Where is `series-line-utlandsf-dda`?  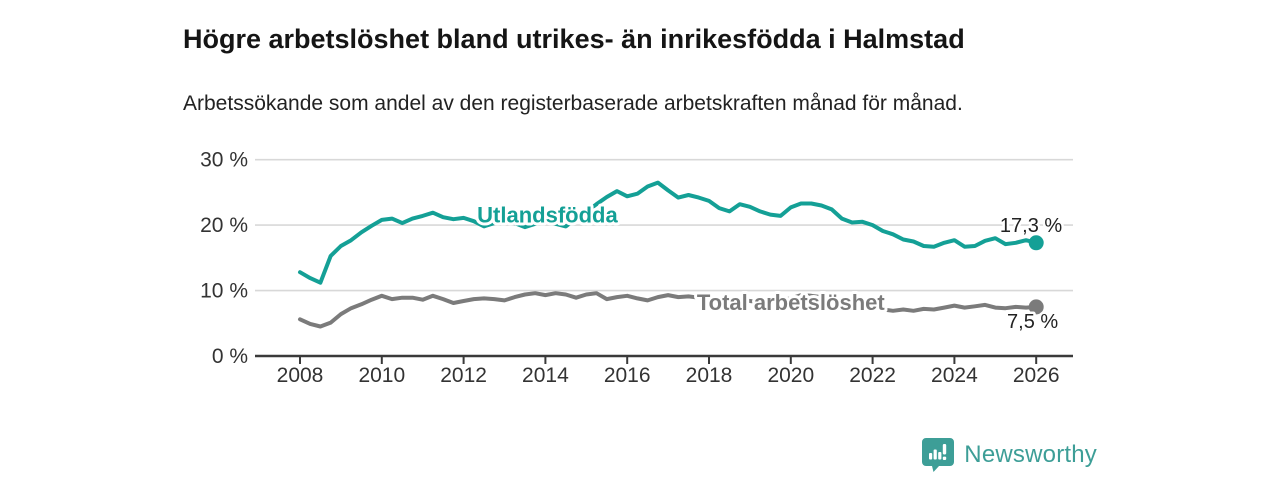
series-line-utlandsf-dda is located at coordinates (668, 232).